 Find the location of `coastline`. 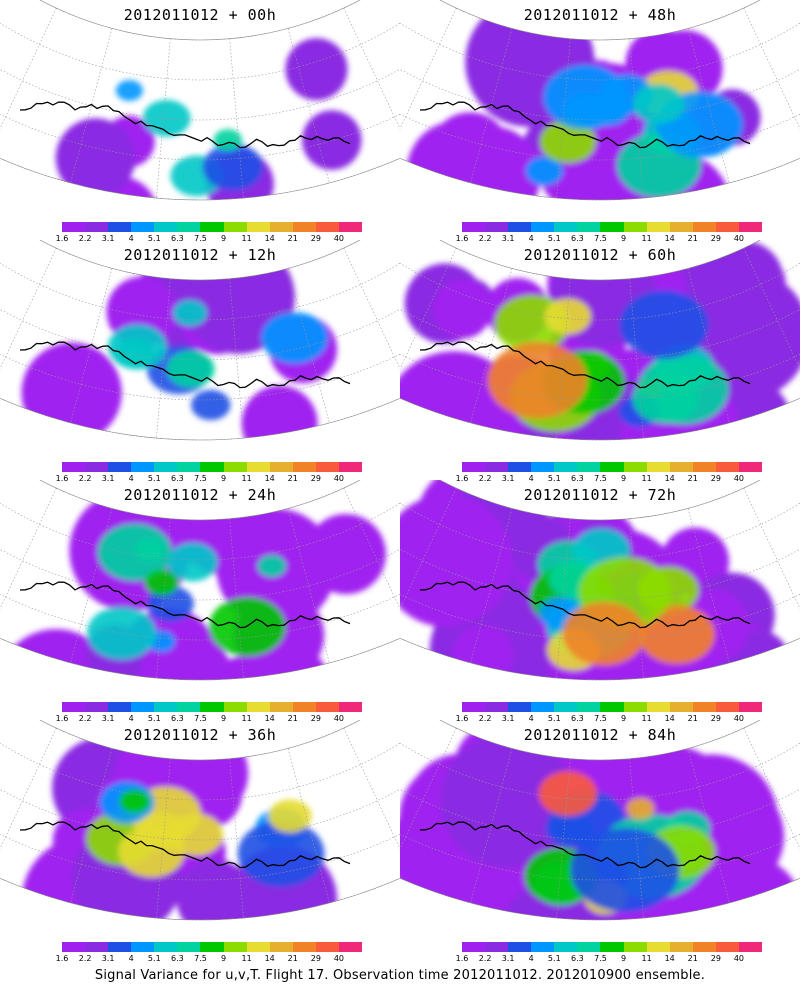

coastline is located at coordinates (585, 845).